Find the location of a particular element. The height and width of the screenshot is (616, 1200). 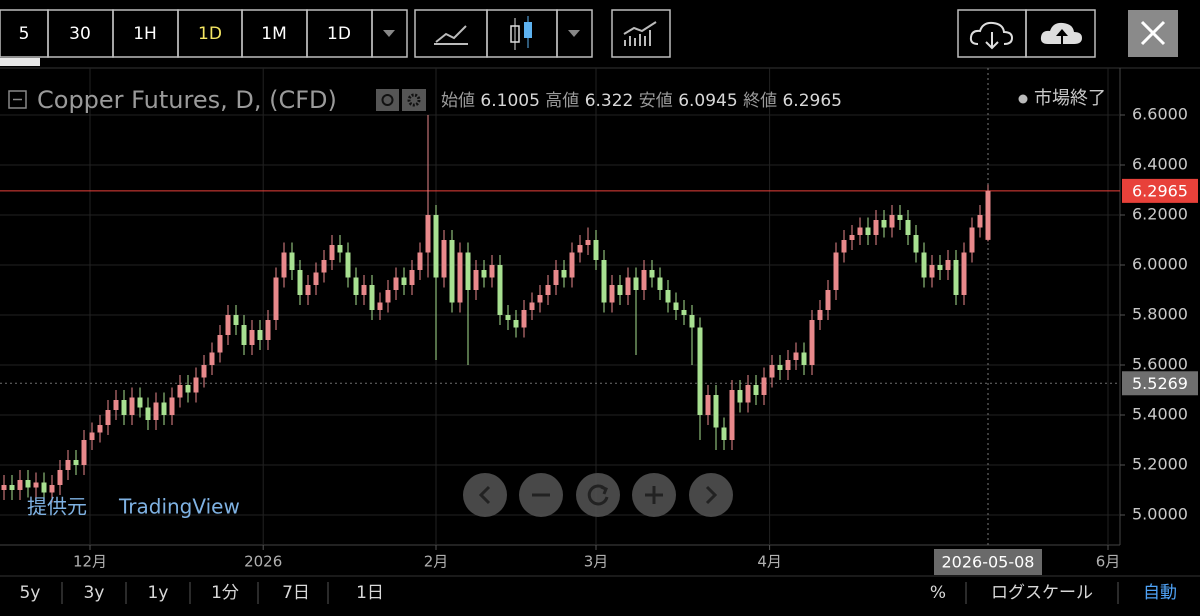

y-tick-label: 5.6000 is located at coordinates (1160, 364).